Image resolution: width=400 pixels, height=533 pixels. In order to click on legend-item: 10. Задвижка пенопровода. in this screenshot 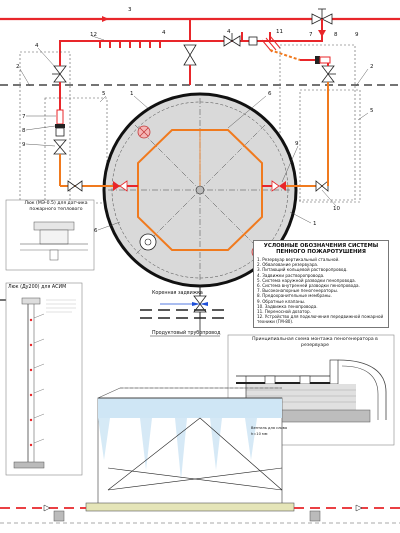, I will do `click(287, 306)`.